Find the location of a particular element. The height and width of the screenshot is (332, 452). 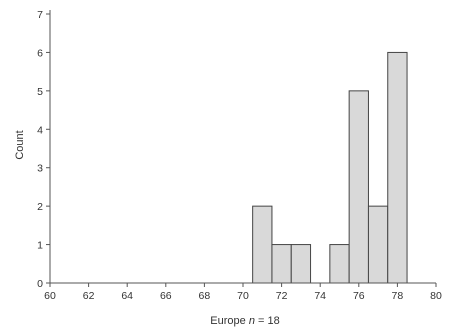

x-tick-label-66: 66 is located at coordinates (166, 296).